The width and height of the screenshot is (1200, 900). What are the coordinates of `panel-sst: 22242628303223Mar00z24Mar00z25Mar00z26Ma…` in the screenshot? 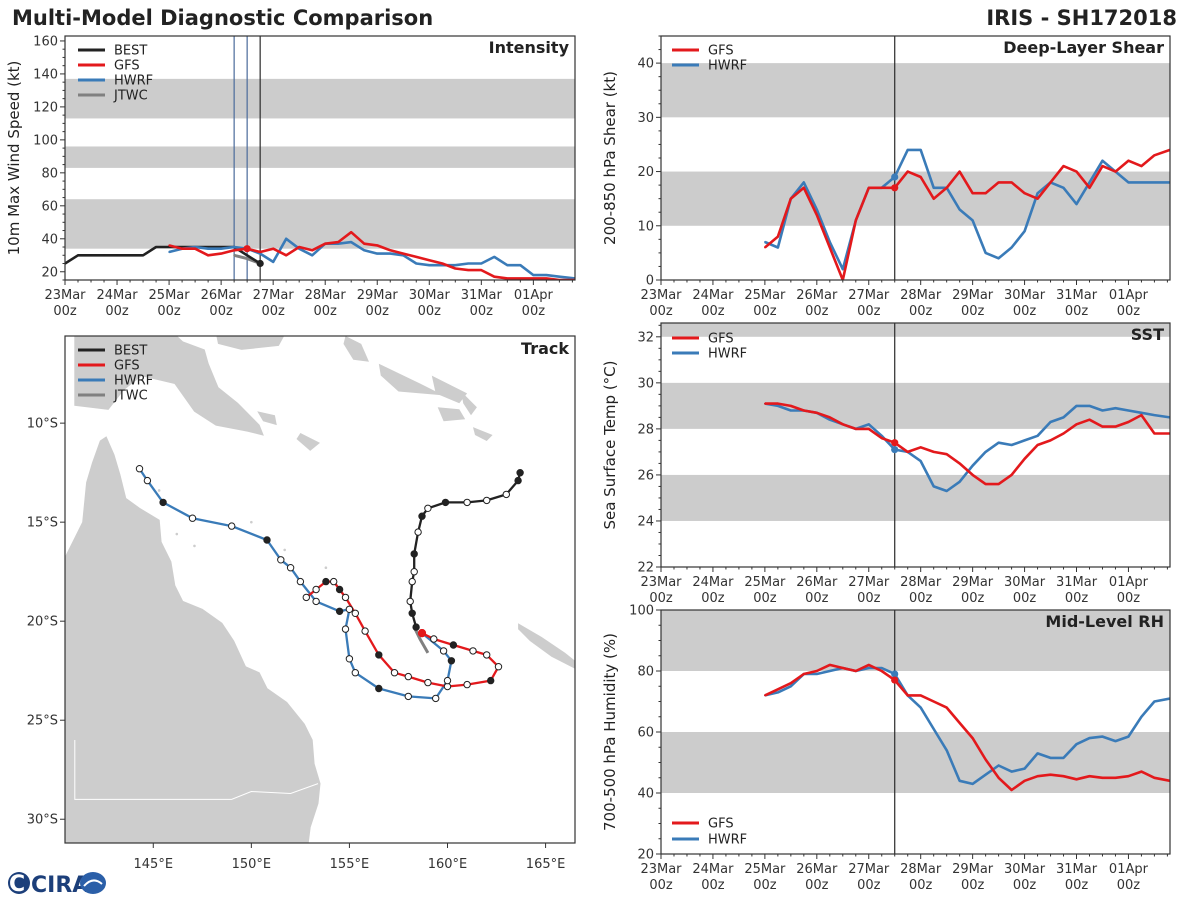 It's located at (886, 464).